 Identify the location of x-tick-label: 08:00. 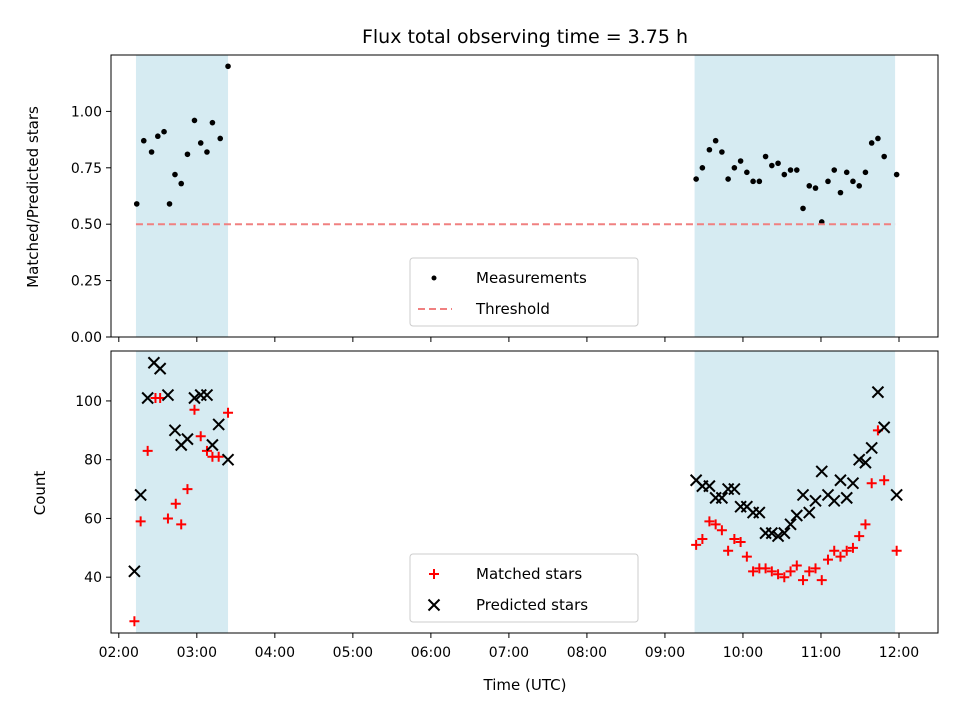
(587, 653).